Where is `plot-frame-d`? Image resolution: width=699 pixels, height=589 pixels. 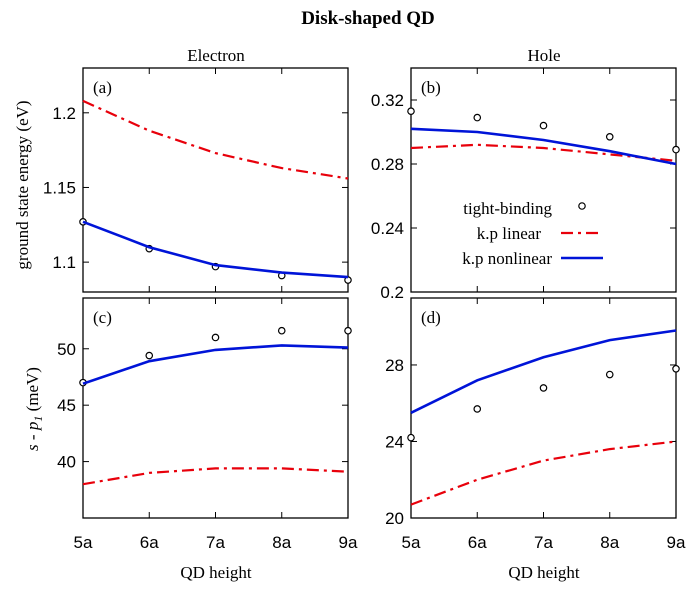
plot-frame-d is located at coordinates (543, 408).